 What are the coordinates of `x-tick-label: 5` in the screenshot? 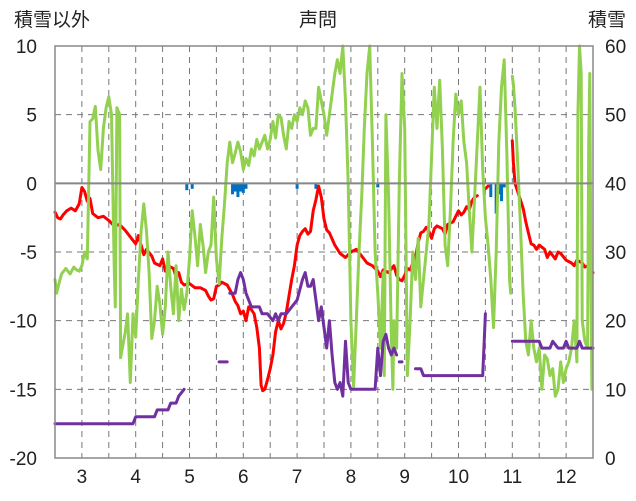 It's located at (189, 477).